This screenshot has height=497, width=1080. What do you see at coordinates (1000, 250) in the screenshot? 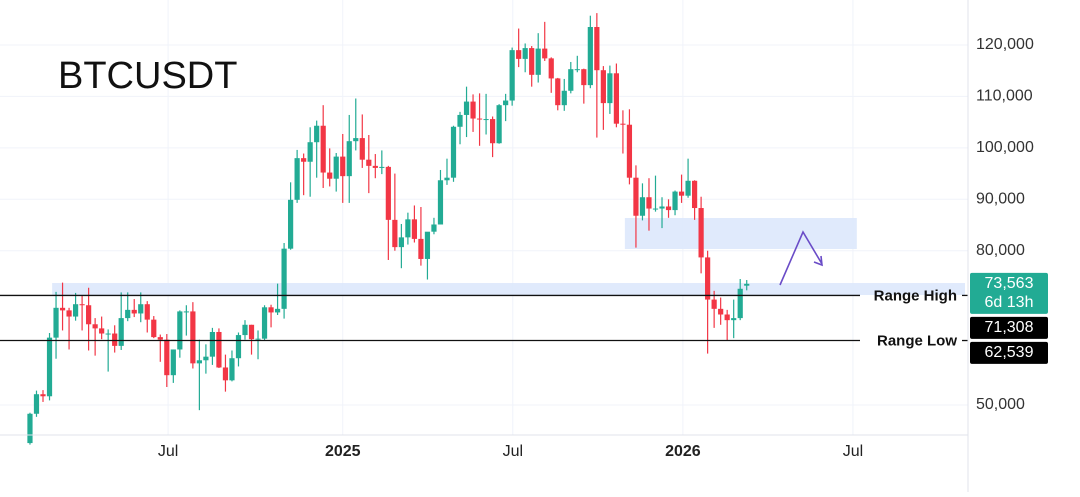
I see `y-tick-label: 80,000` at bounding box center [1000, 250].